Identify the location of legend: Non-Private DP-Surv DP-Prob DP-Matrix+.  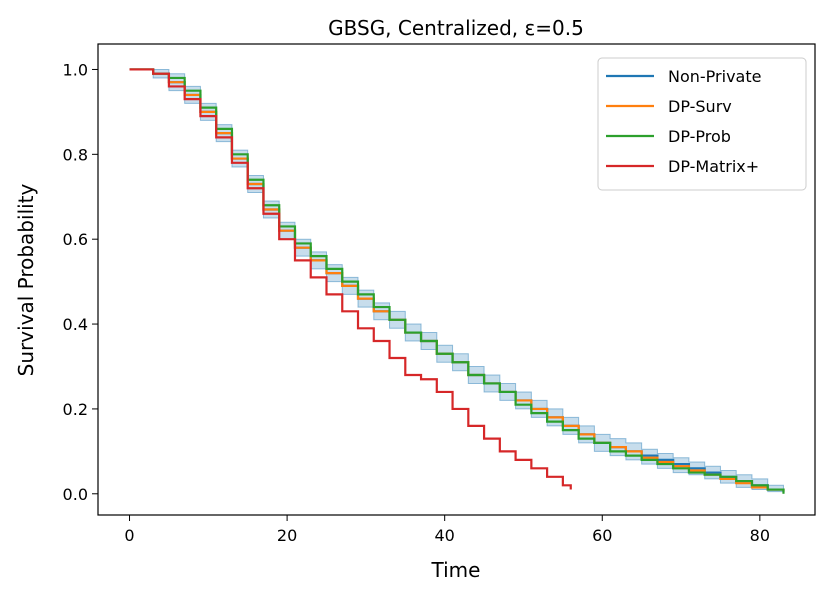
(702, 124).